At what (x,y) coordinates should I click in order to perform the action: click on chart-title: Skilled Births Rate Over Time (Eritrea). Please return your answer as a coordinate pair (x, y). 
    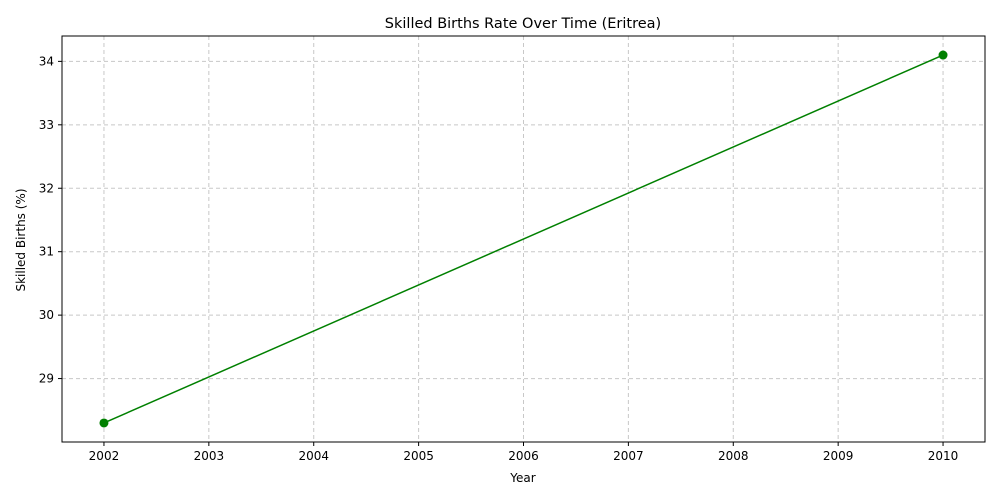
    Looking at the image, I should click on (523, 24).